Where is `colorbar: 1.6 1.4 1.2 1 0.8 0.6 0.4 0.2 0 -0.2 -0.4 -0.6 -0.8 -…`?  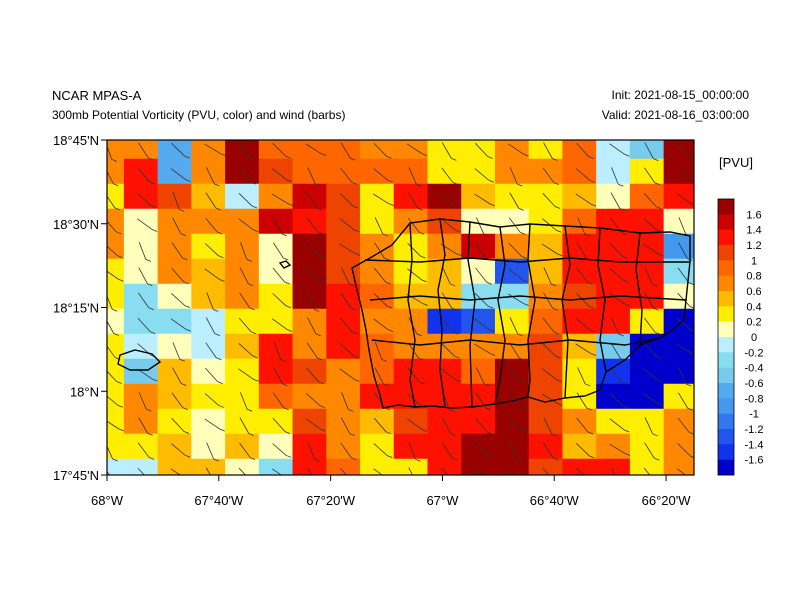
colorbar: 1.6 1.4 1.2 1 0.8 0.6 0.4 0.2 0 -0.2 -0.4 -0.6 -0.8 -… is located at coordinates (740, 337).